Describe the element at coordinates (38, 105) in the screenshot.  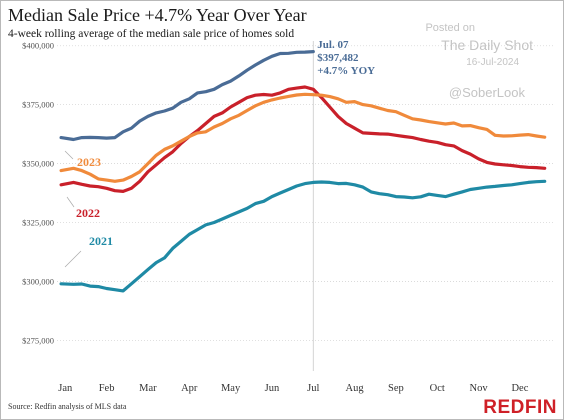
I see `y-tick-label: $375,000` at that location.